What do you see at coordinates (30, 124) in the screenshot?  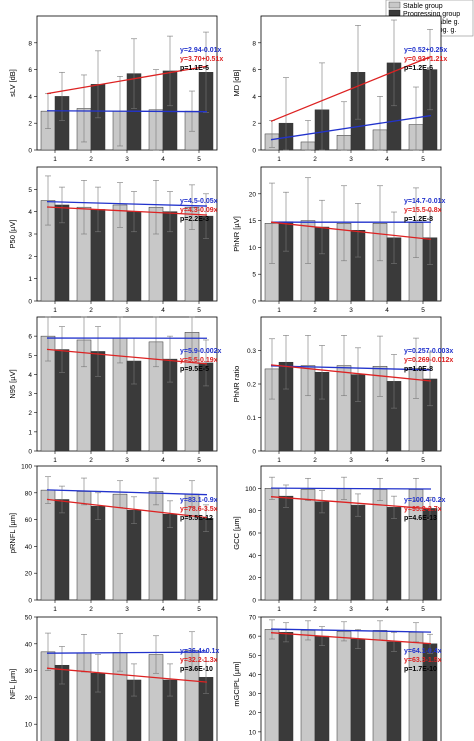 I see `y-tick-label: 2` at bounding box center [30, 124].